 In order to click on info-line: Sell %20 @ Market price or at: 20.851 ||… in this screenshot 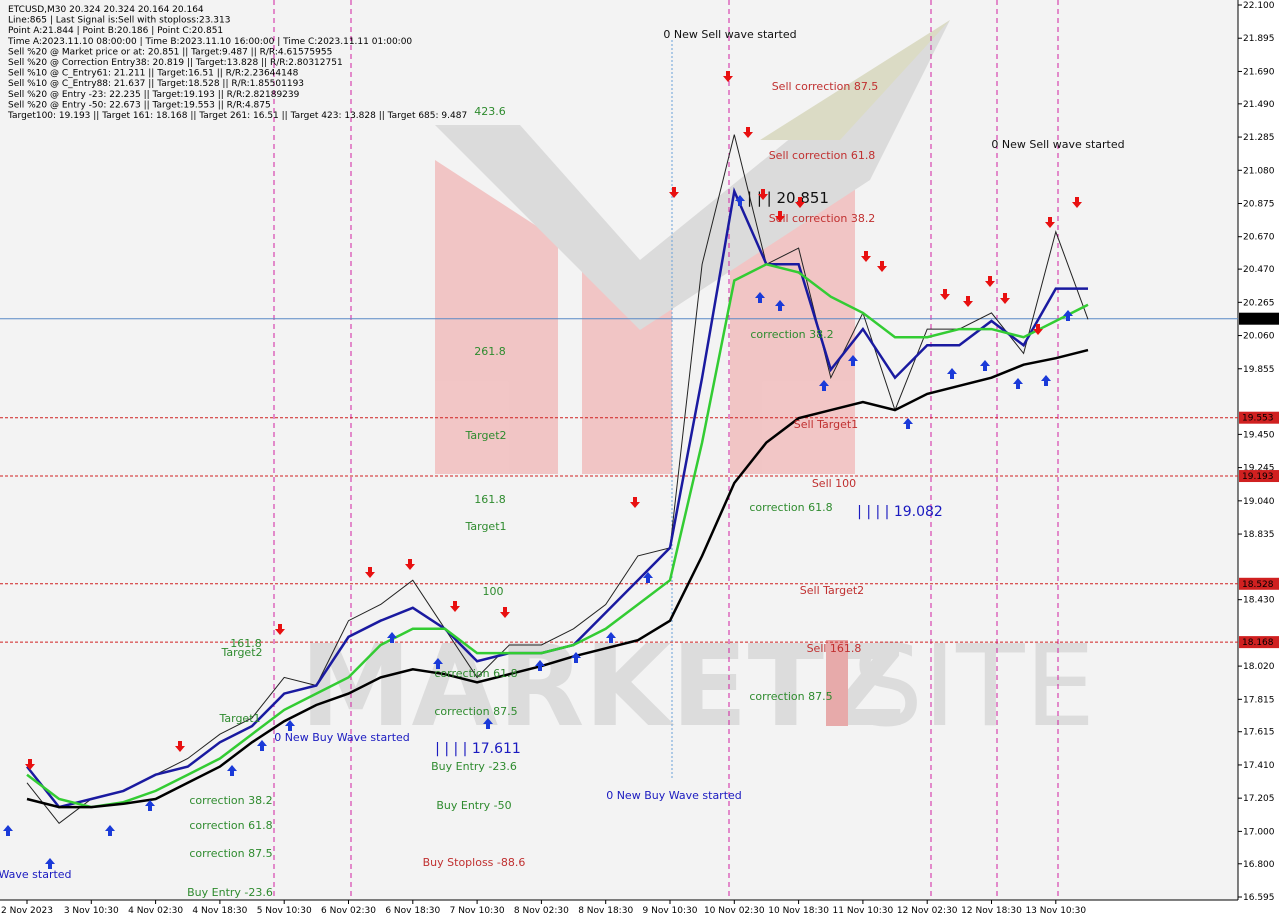, I will do `click(170, 52)`.